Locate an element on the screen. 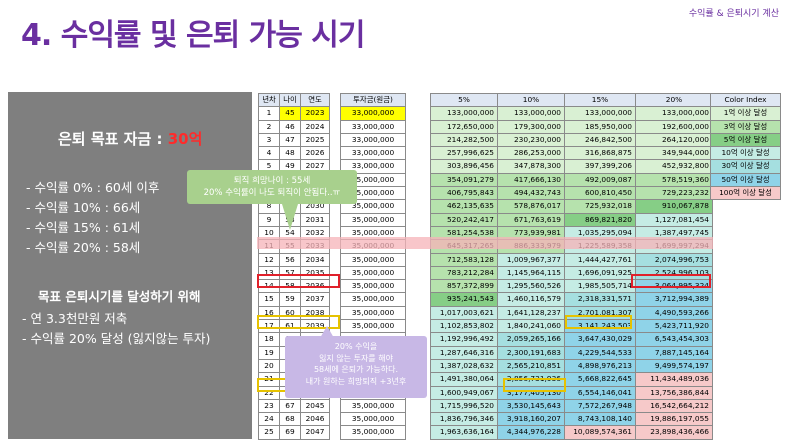  table-cell: 1 is located at coordinates (269, 113).